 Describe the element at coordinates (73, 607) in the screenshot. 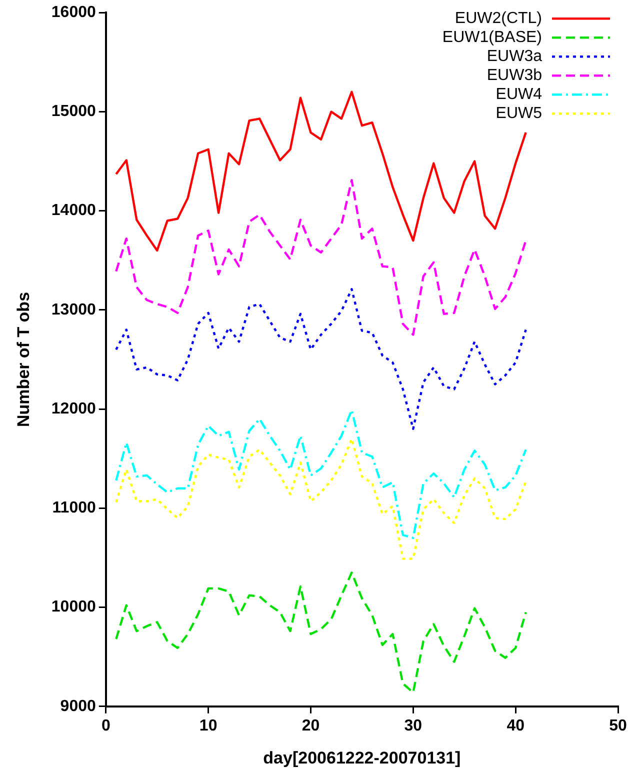

I see `y-tick-label: 10000` at that location.